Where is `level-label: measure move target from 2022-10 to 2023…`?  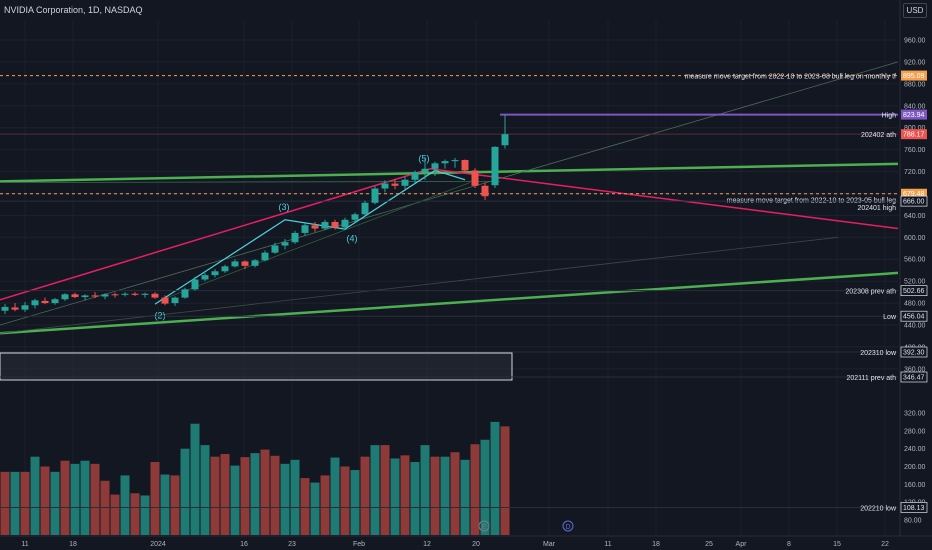 level-label: measure move target from 2022-10 to 2023… is located at coordinates (790, 77).